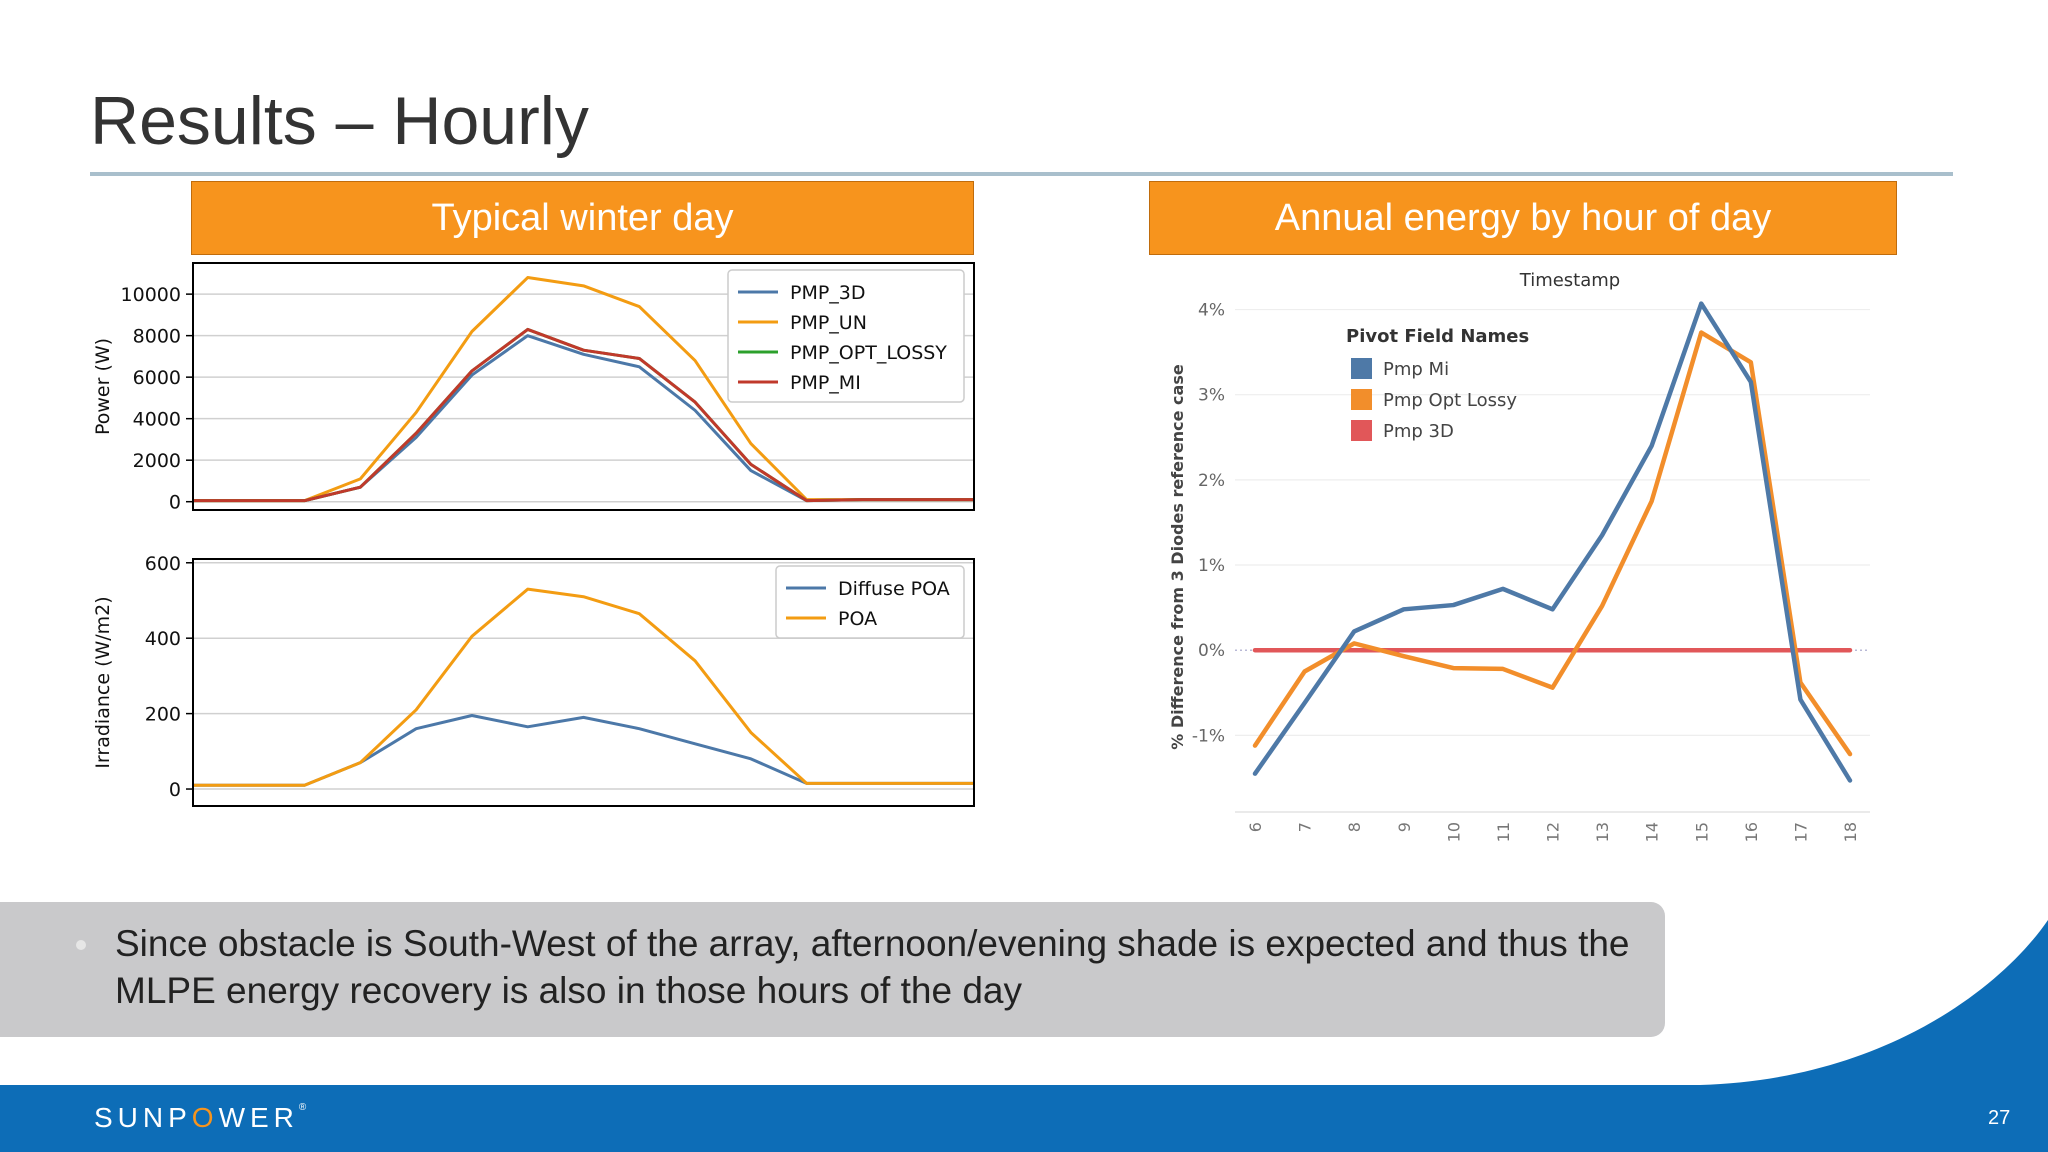 Image resolution: width=2048 pixels, height=1152 pixels. Describe the element at coordinates (1523, 218) in the screenshot. I see `banner-annual-energy: Annual energy by hour of day` at that location.